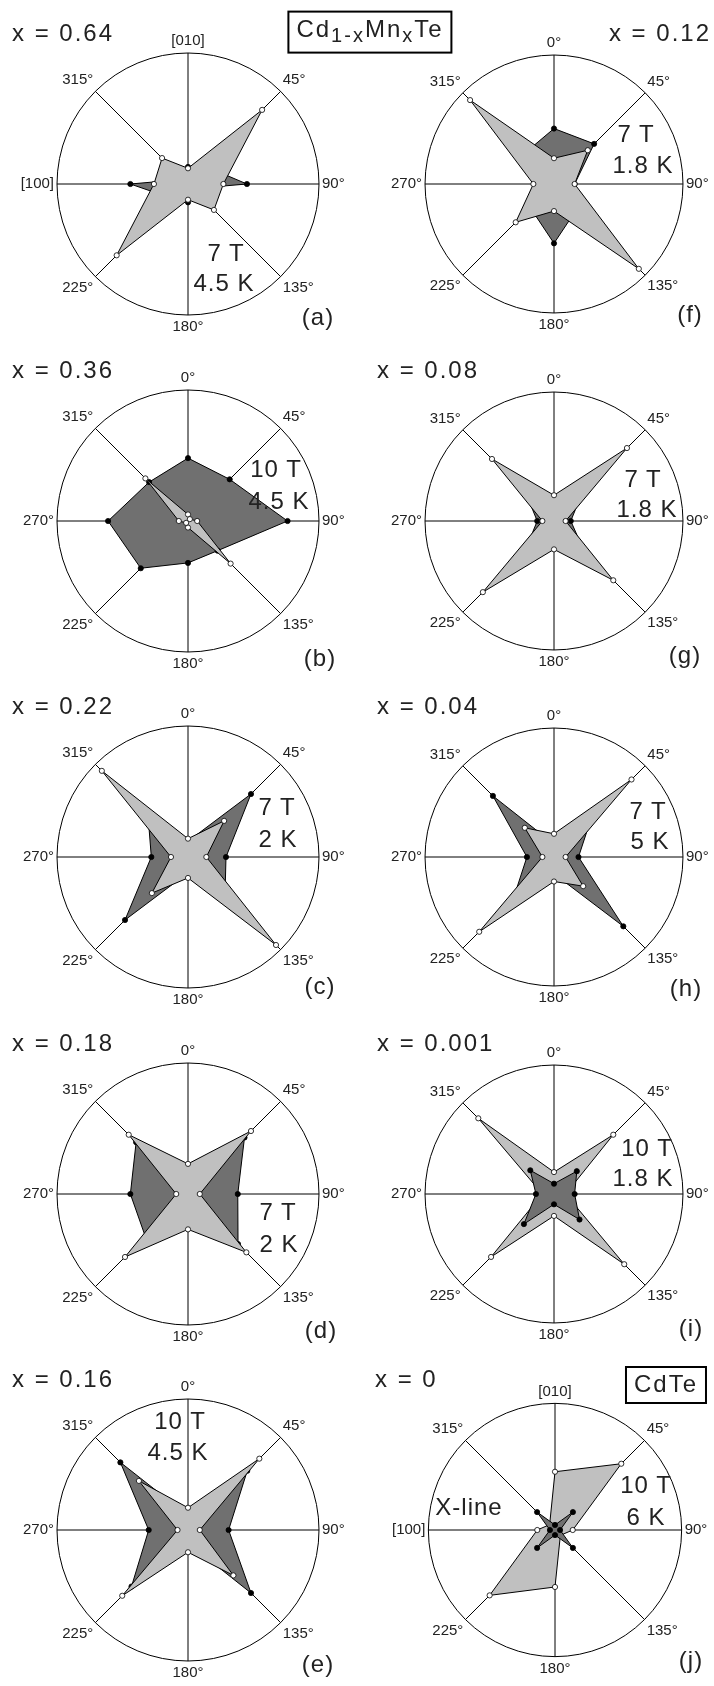  Describe the element at coordinates (436, 1042) in the screenshot. I see `chart-title: x = 0.001` at that location.